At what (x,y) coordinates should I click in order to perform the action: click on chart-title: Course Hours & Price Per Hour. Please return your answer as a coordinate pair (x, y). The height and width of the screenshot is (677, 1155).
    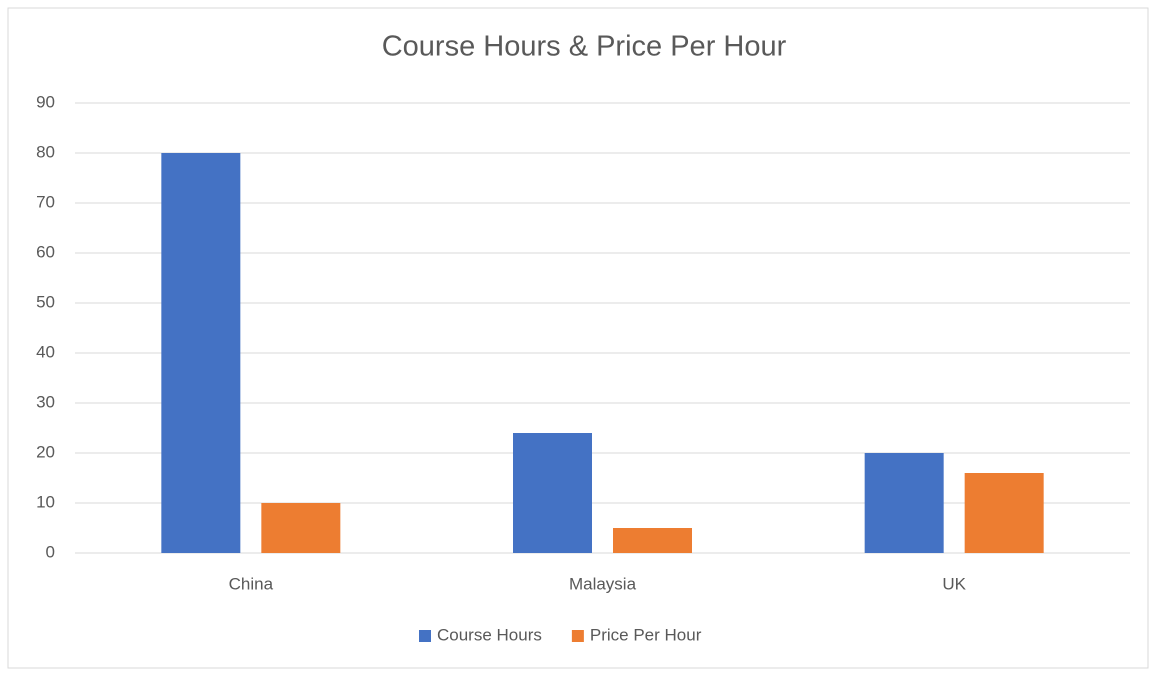
    Looking at the image, I should click on (584, 47).